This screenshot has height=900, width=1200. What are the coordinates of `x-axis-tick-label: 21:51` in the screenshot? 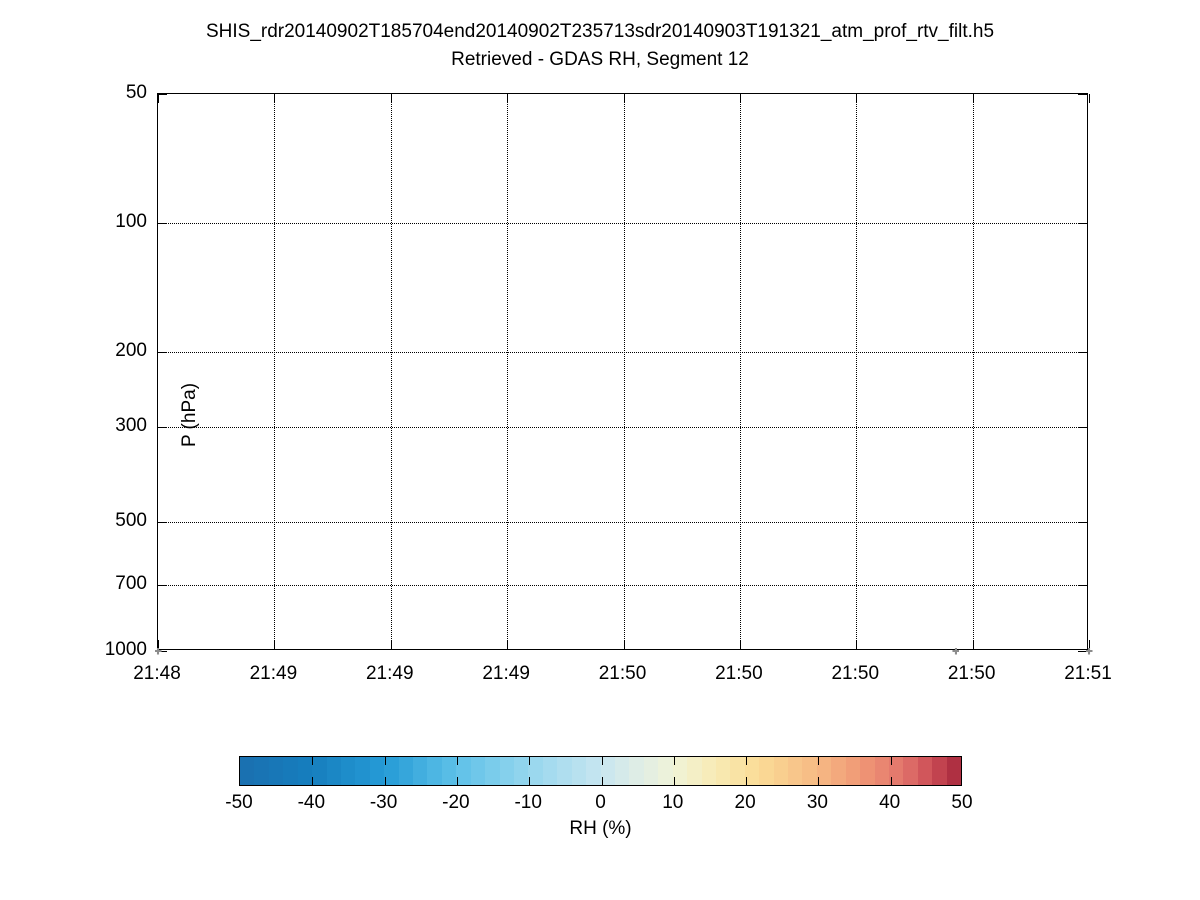 It's located at (1088, 673).